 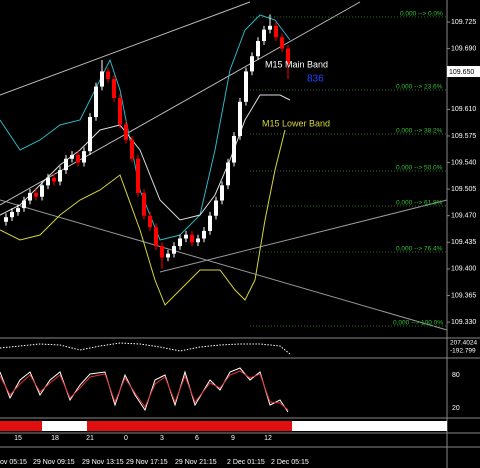 I want to click on y-tick-label: 109.610, so click(x=463, y=109).